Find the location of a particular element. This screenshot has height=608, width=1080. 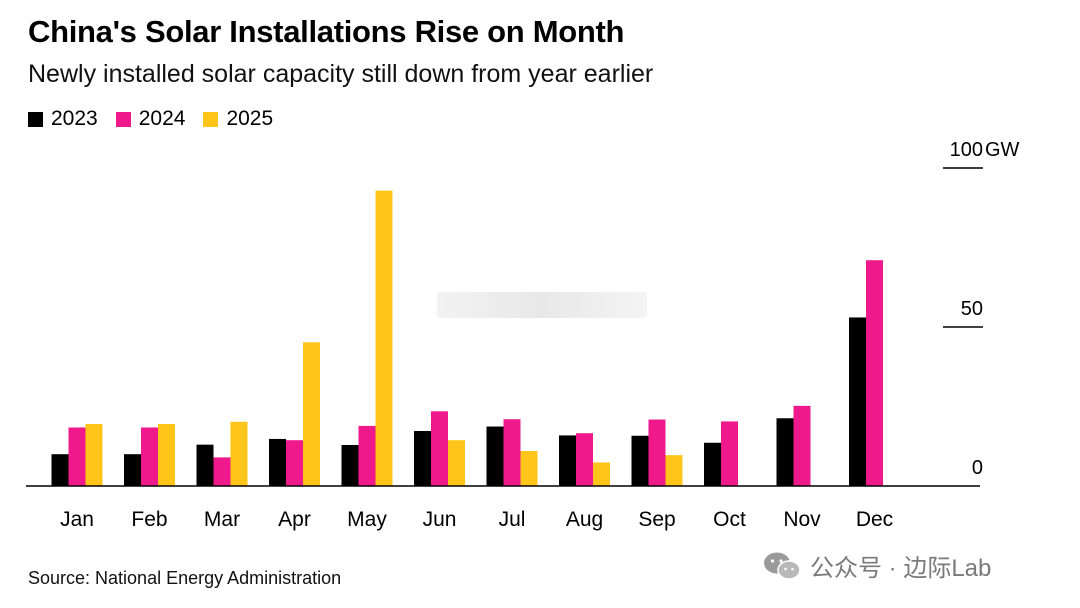

legend-label-2023: 2023 is located at coordinates (74, 118).